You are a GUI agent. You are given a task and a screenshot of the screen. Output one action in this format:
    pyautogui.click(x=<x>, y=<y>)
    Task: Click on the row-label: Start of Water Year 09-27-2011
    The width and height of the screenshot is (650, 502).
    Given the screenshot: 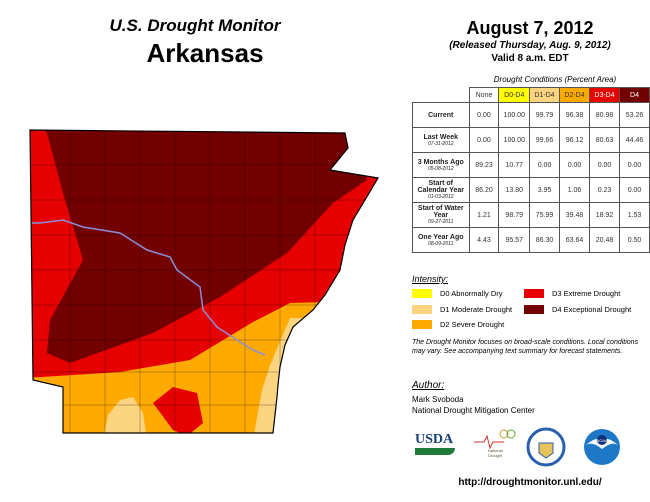 What is the action you would take?
    pyautogui.click(x=441, y=215)
    